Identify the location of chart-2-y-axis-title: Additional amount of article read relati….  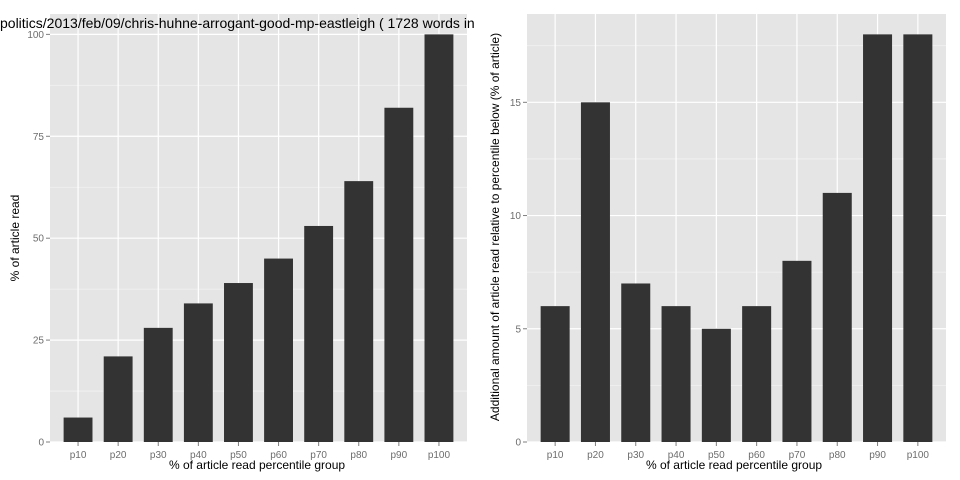
(495, 227).